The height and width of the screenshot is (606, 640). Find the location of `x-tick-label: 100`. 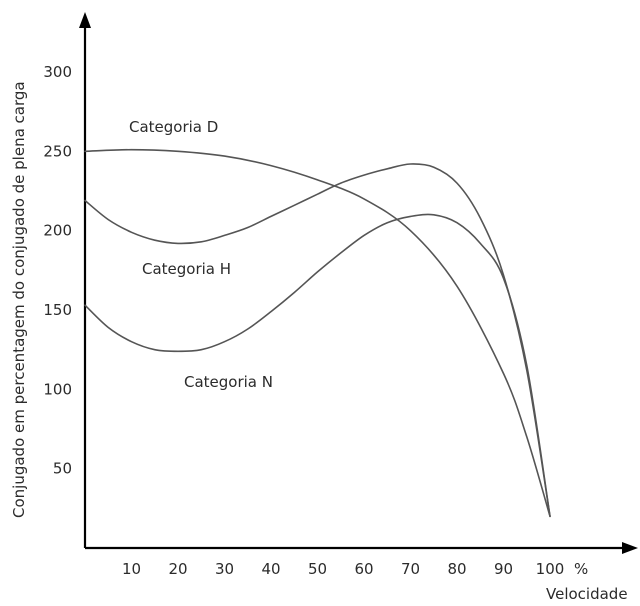

x-tick-label: 100 is located at coordinates (550, 569).